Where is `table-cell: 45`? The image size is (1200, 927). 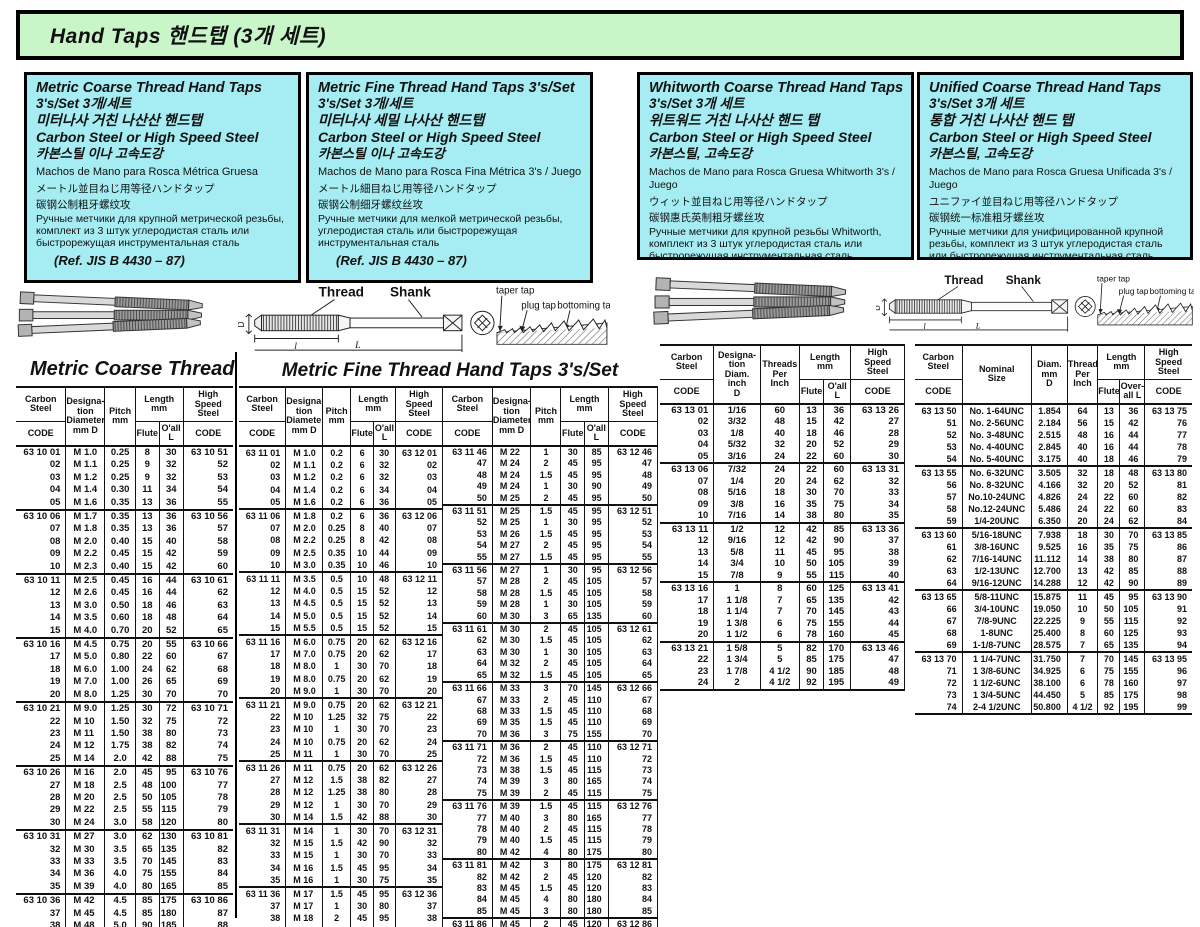
table-cell: 45 is located at coordinates (573, 676).